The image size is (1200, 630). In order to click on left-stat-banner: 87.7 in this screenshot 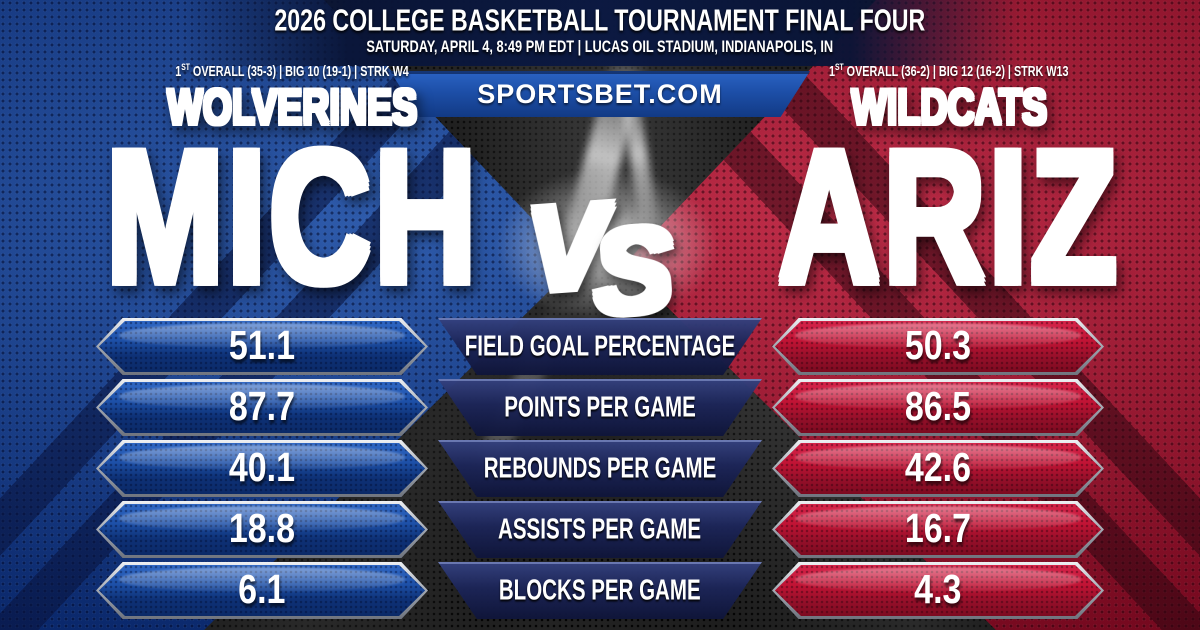, I will do `click(262, 407)`.